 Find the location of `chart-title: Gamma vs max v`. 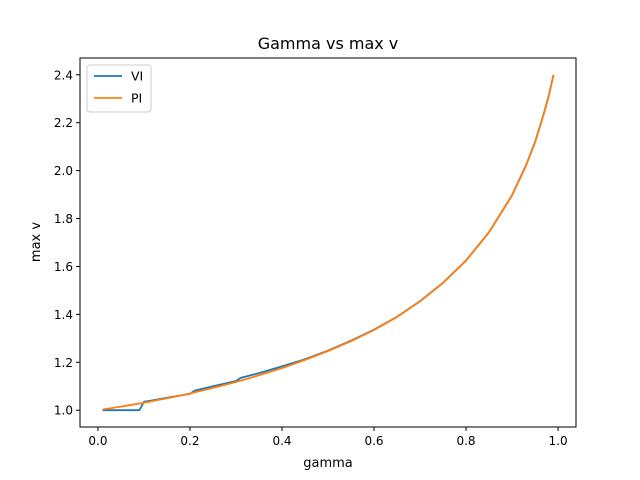

chart-title: Gamma vs max v is located at coordinates (328, 43).